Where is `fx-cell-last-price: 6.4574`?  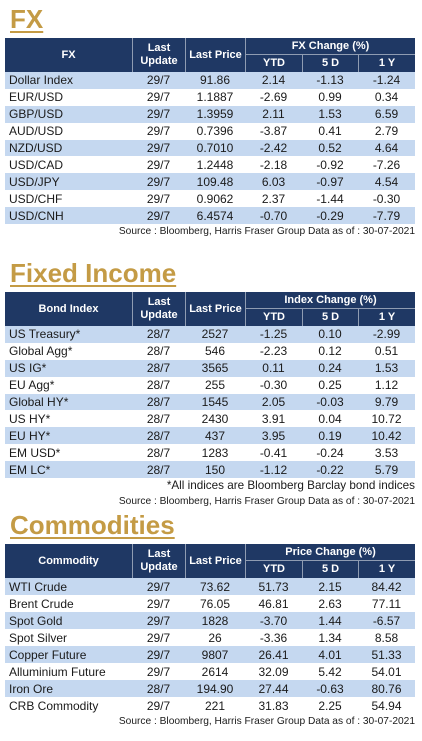 fx-cell-last-price: 6.4574 is located at coordinates (215, 215).